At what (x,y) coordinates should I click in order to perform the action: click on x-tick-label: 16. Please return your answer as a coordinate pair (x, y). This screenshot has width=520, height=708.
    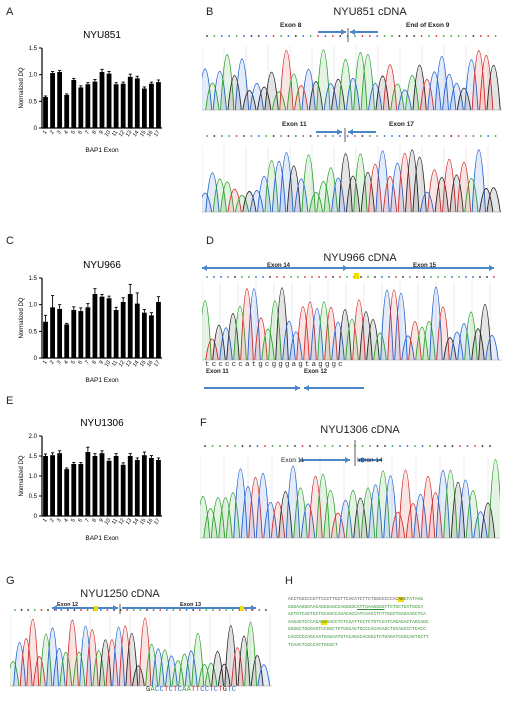
    Looking at the image, I should click on (150, 364).